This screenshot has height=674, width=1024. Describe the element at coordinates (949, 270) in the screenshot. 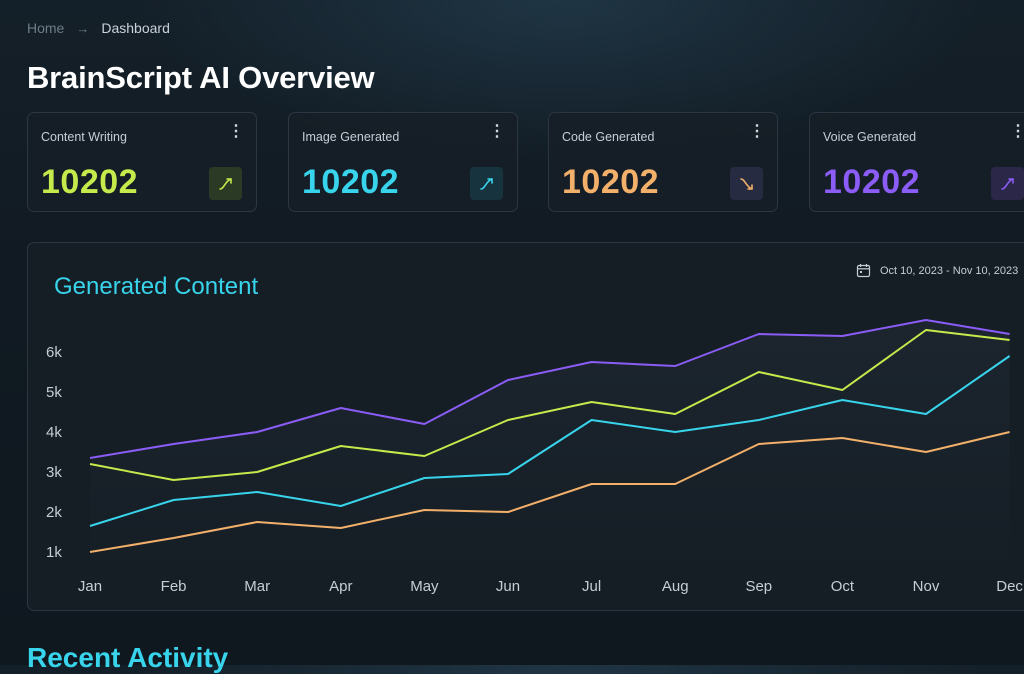

I see `date-range-text: Oct 10, 2023 - Nov 10, 2023` at that location.